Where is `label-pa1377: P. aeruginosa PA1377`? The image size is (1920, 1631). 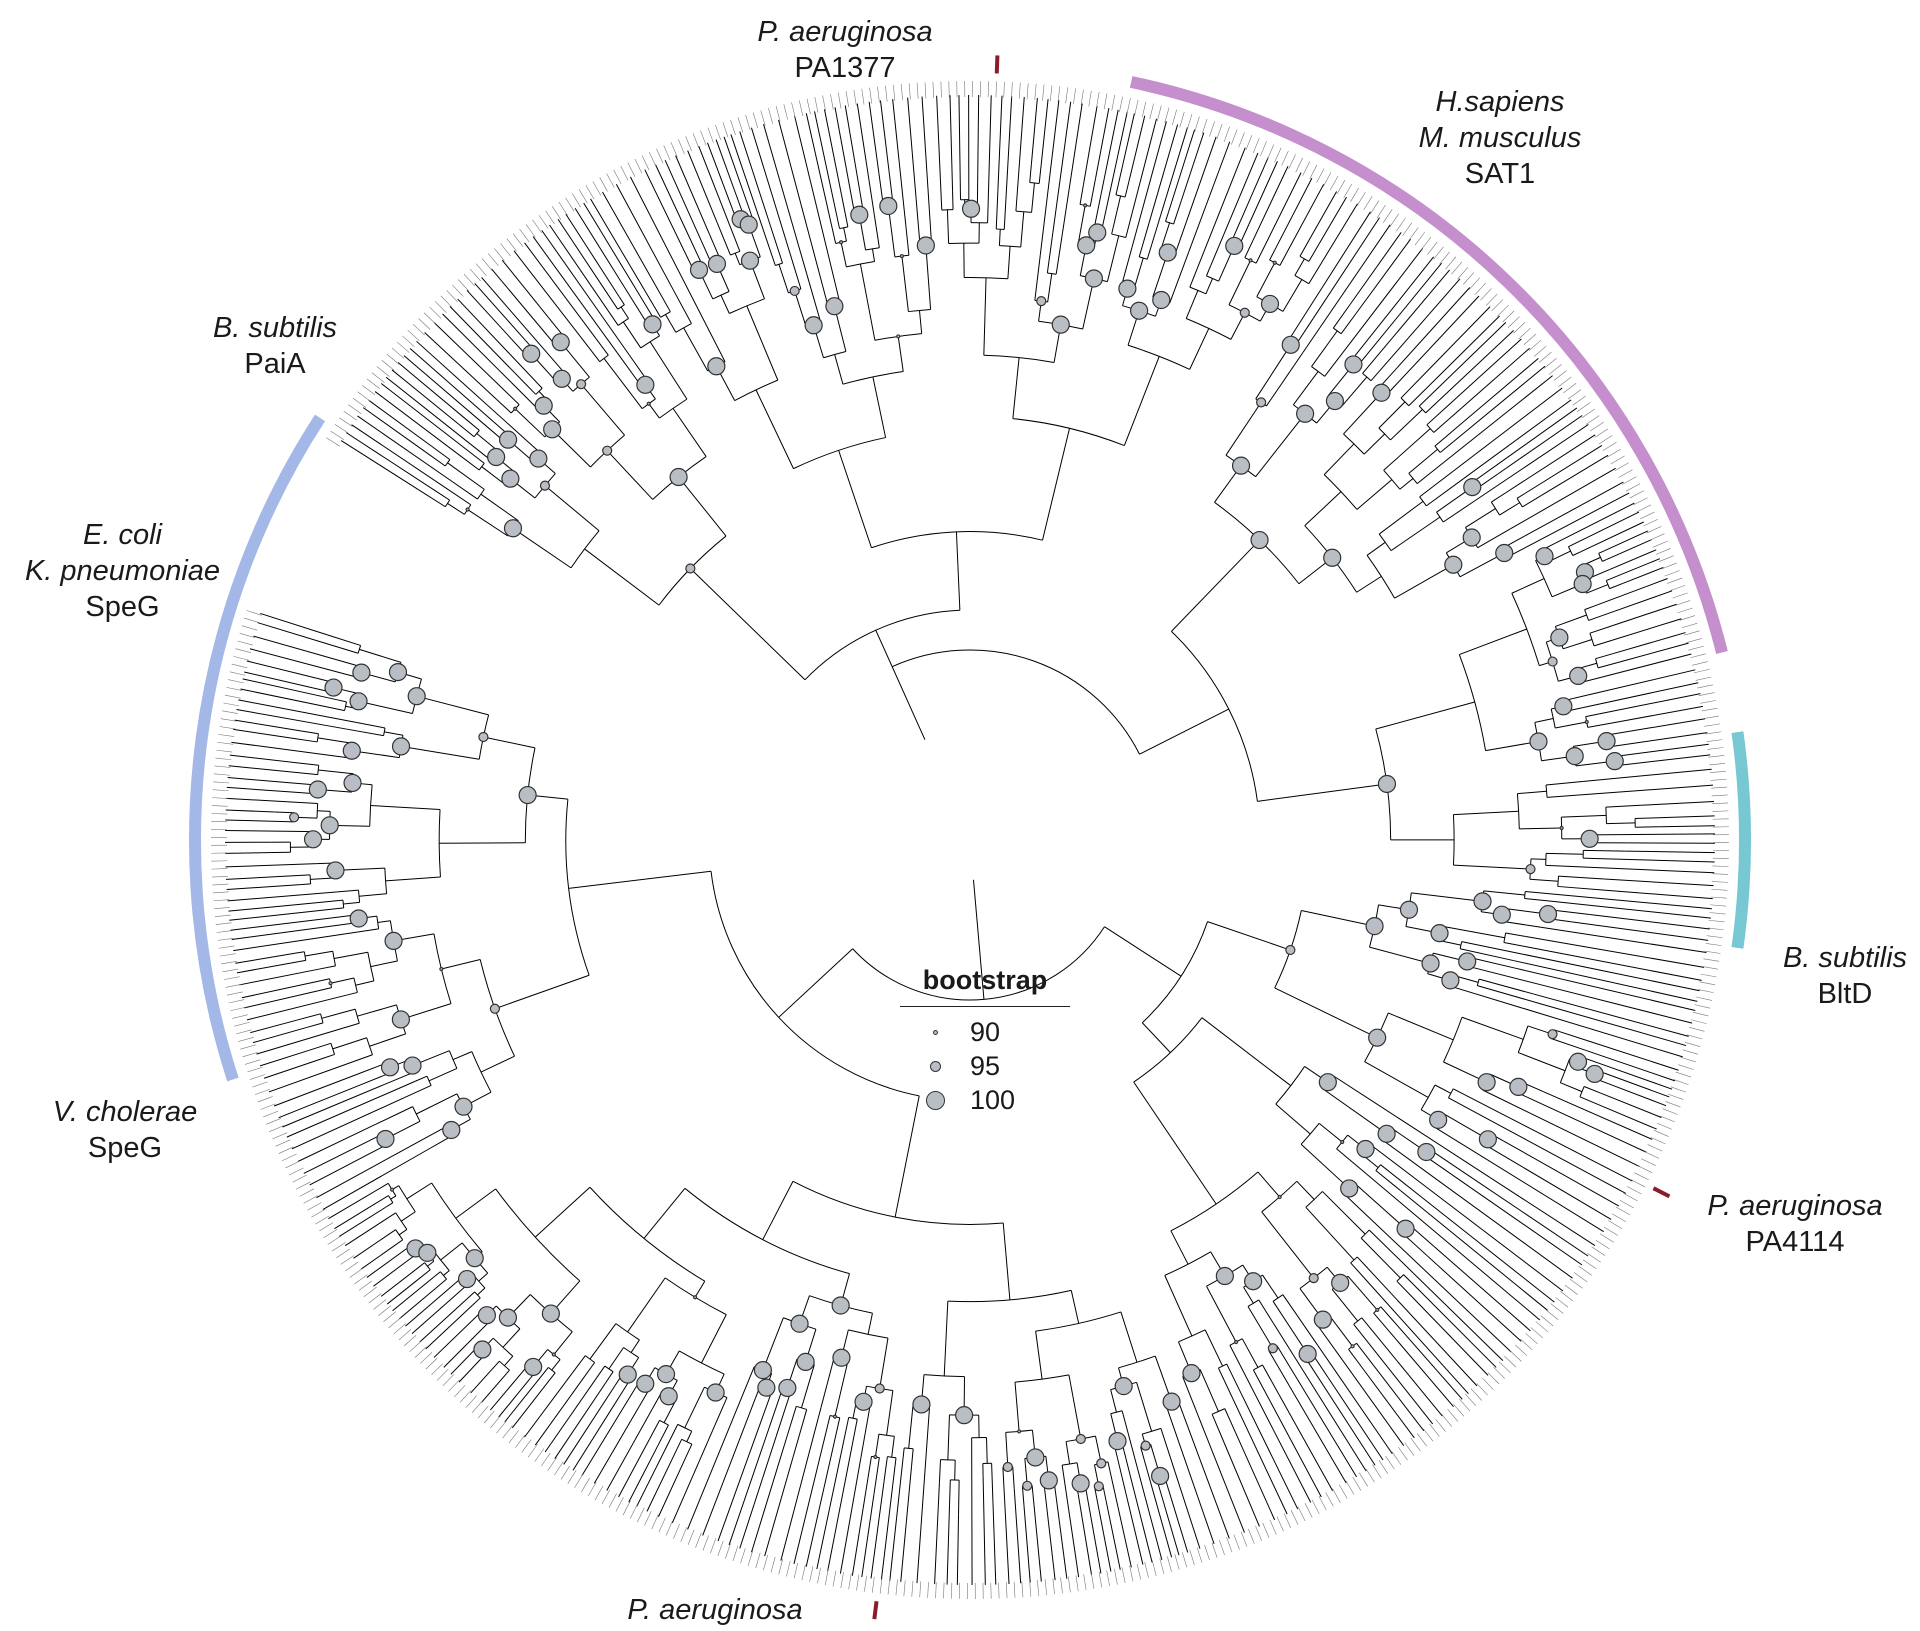
label-pa1377: P. aeruginosa PA1377 is located at coordinates (845, 50).